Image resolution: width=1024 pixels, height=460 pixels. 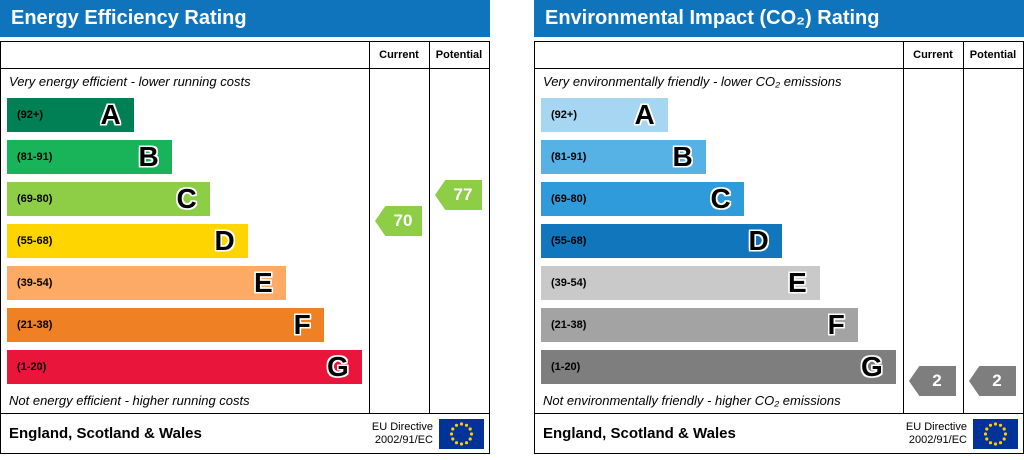 I want to click on energy-panel-title: Energy Efficiency Rating, so click(x=245, y=18).